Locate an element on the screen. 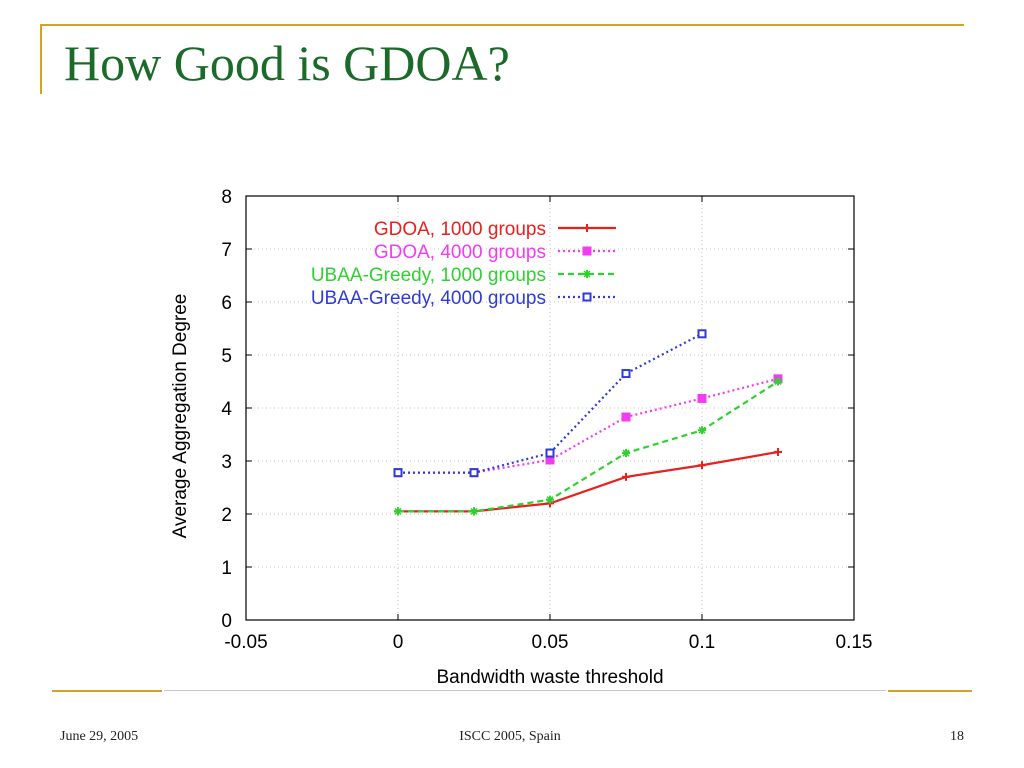 Image resolution: width=1024 pixels, height=768 pixels. y-tick-label: 5 is located at coordinates (226, 356).